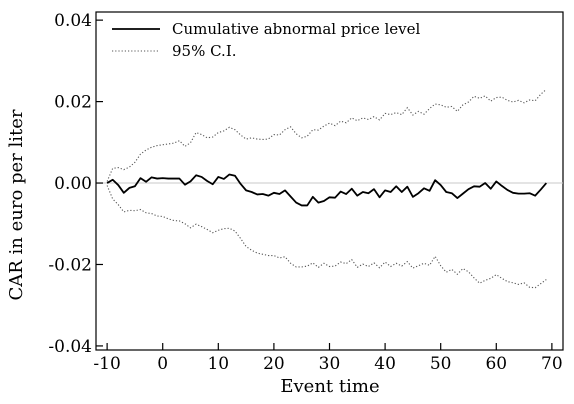 This screenshot has width=574, height=404. Describe the element at coordinates (16, 204) in the screenshot. I see `y-axis-label: CAR in euro per liter` at that location.